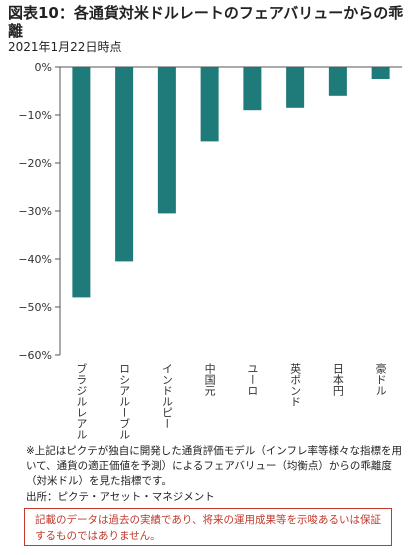  Describe the element at coordinates (295, 384) in the screenshot. I see `x-category-label: 英ポンド` at that location.